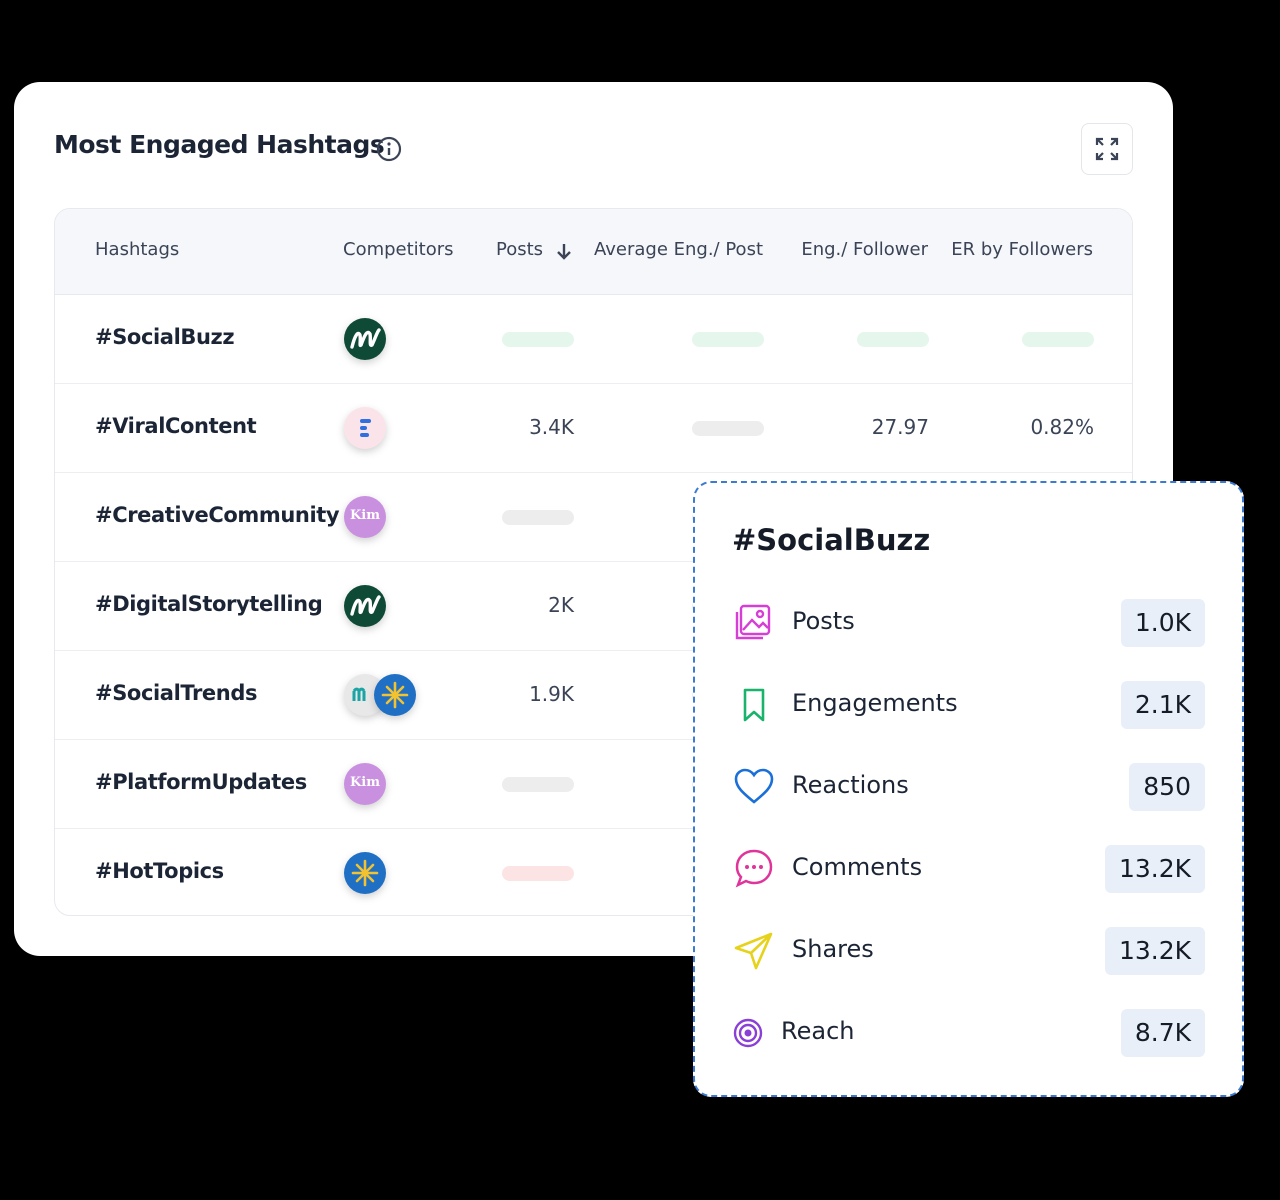 Image resolution: width=1280 pixels, height=1200 pixels. What do you see at coordinates (818, 1031) in the screenshot?
I see `metric-label: Reach` at bounding box center [818, 1031].